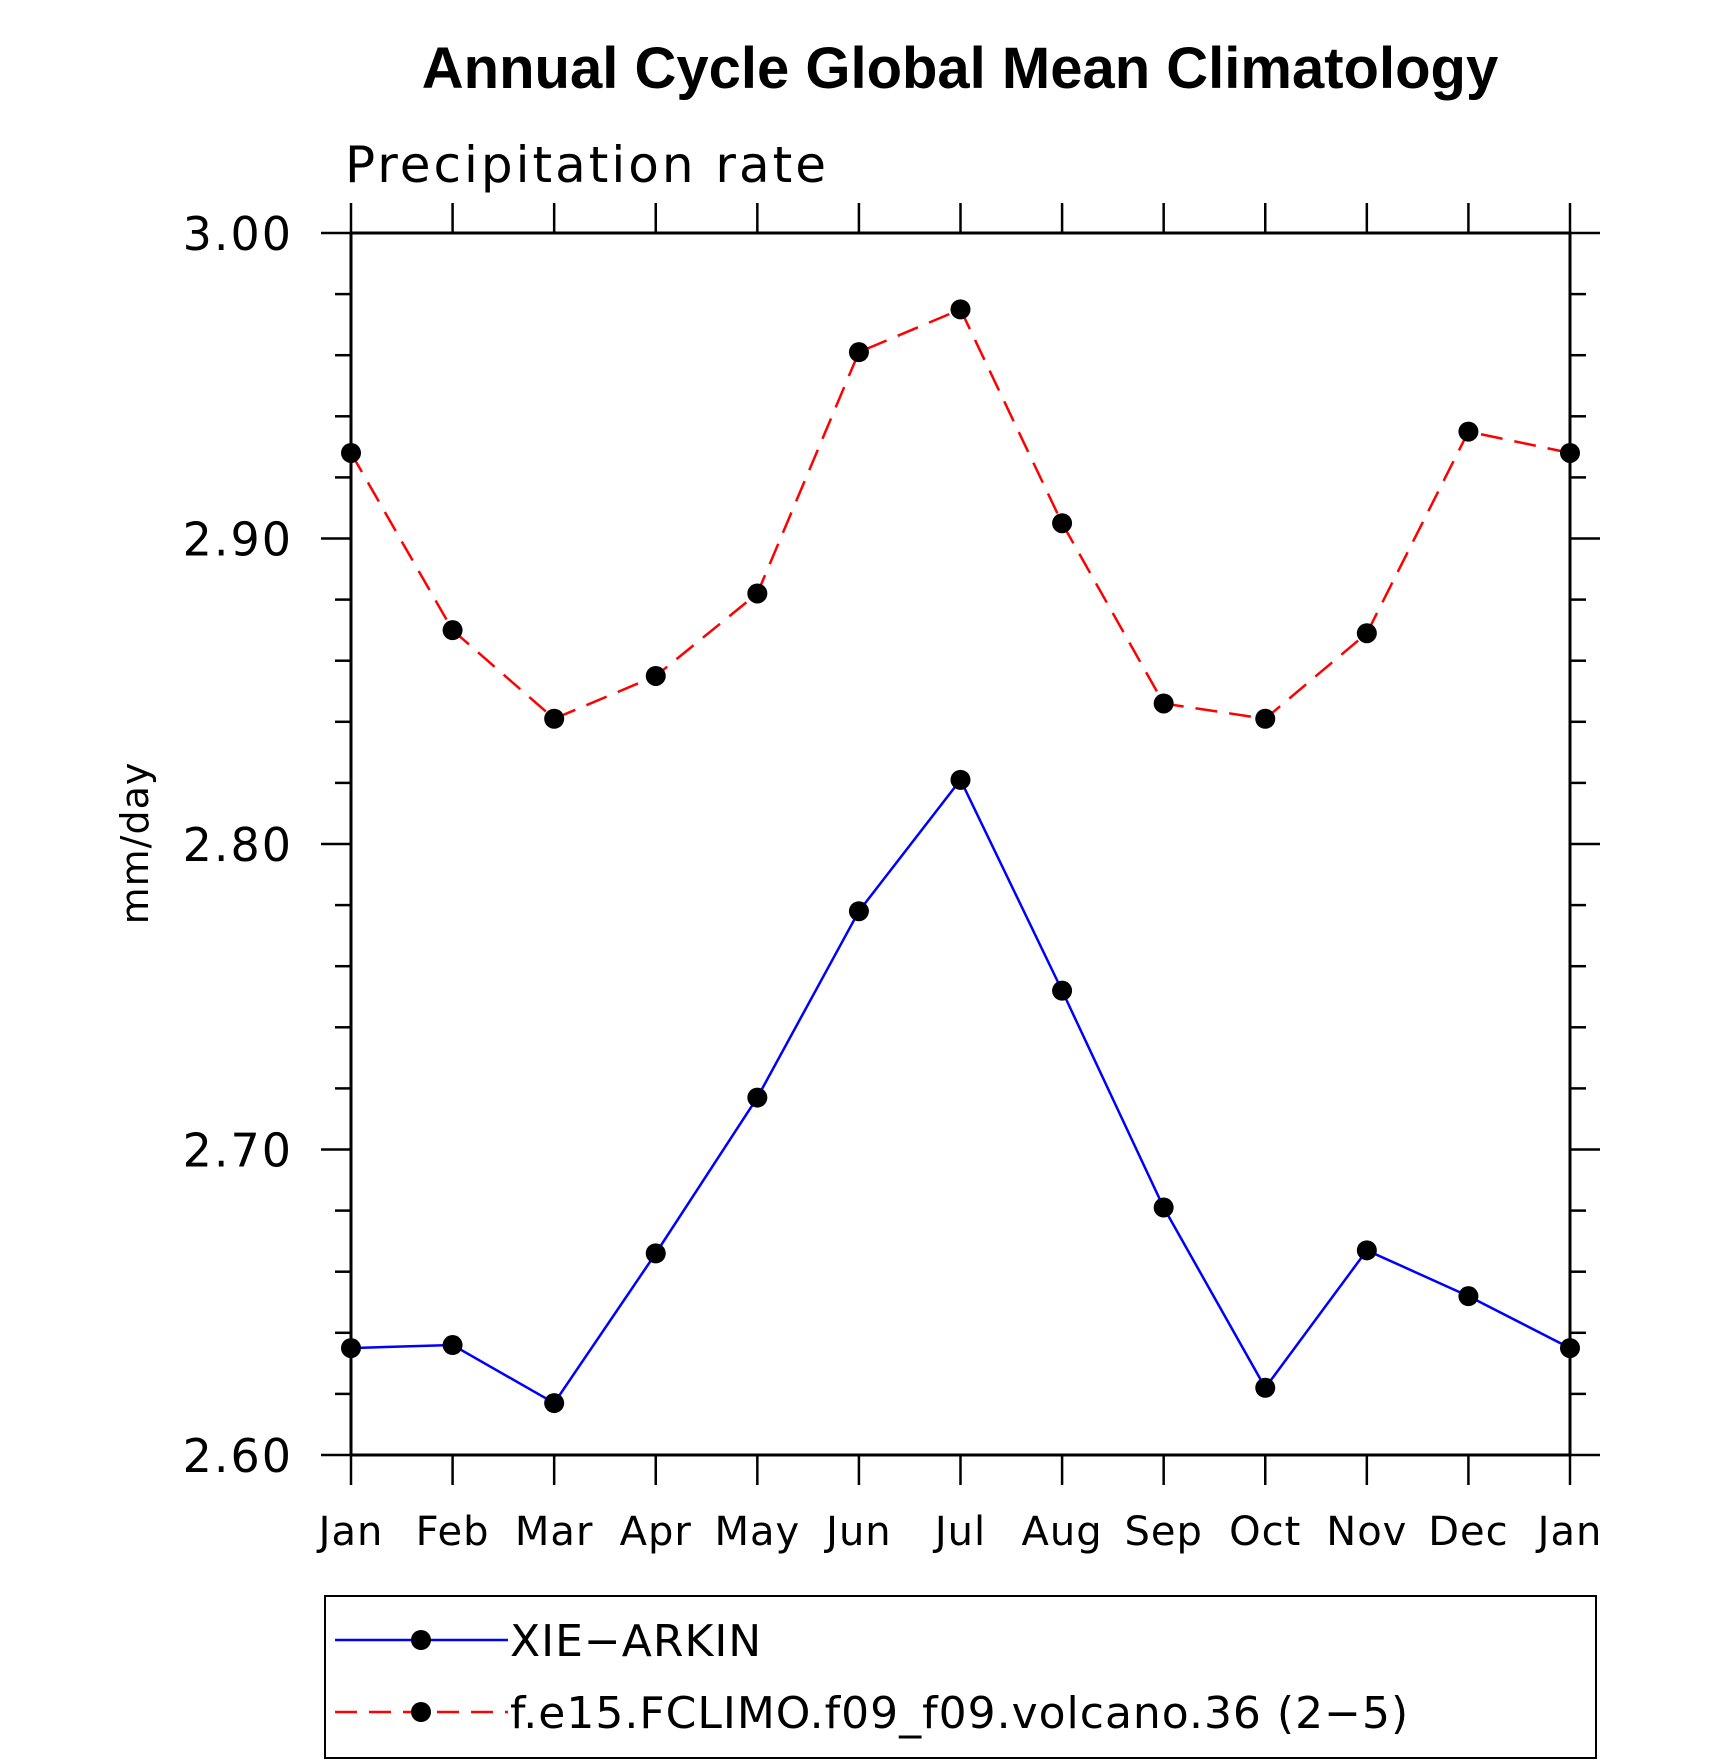 This screenshot has width=1710, height=1762. Describe the element at coordinates (656, 1532) in the screenshot. I see `x-tick-label: Apr` at that location.